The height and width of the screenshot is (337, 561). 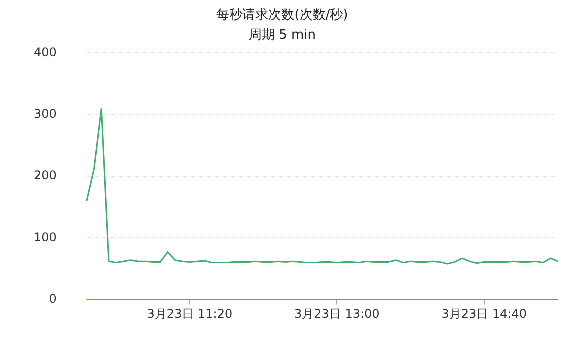 What do you see at coordinates (190, 314) in the screenshot?
I see `x-tick-label: 3月23日 11:20` at bounding box center [190, 314].